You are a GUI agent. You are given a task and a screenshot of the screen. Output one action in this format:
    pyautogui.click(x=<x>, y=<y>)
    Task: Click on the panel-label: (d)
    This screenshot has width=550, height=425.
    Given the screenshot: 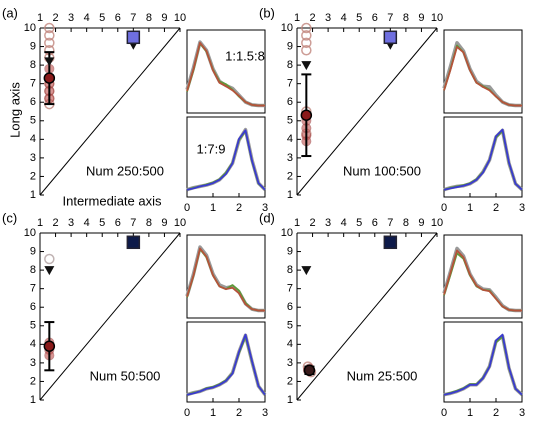 What is the action you would take?
    pyautogui.click(x=267, y=217)
    